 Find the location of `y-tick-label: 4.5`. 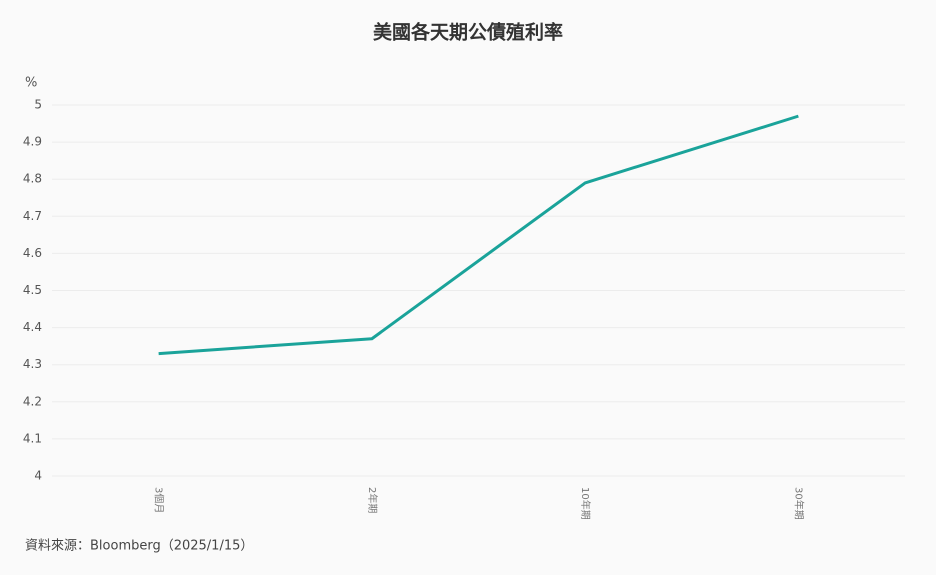

y-tick-label: 4.5 is located at coordinates (32, 290).